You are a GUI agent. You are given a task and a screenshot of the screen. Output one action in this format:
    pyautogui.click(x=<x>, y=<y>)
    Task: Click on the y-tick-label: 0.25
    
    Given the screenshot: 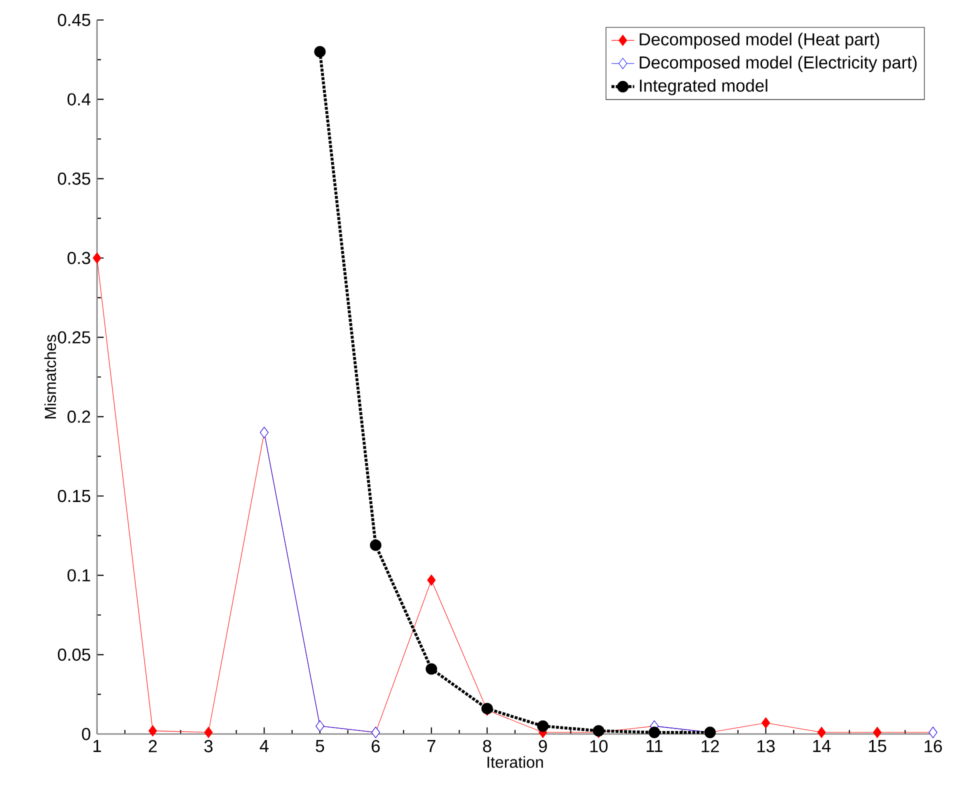 What is the action you would take?
    pyautogui.click(x=74, y=337)
    